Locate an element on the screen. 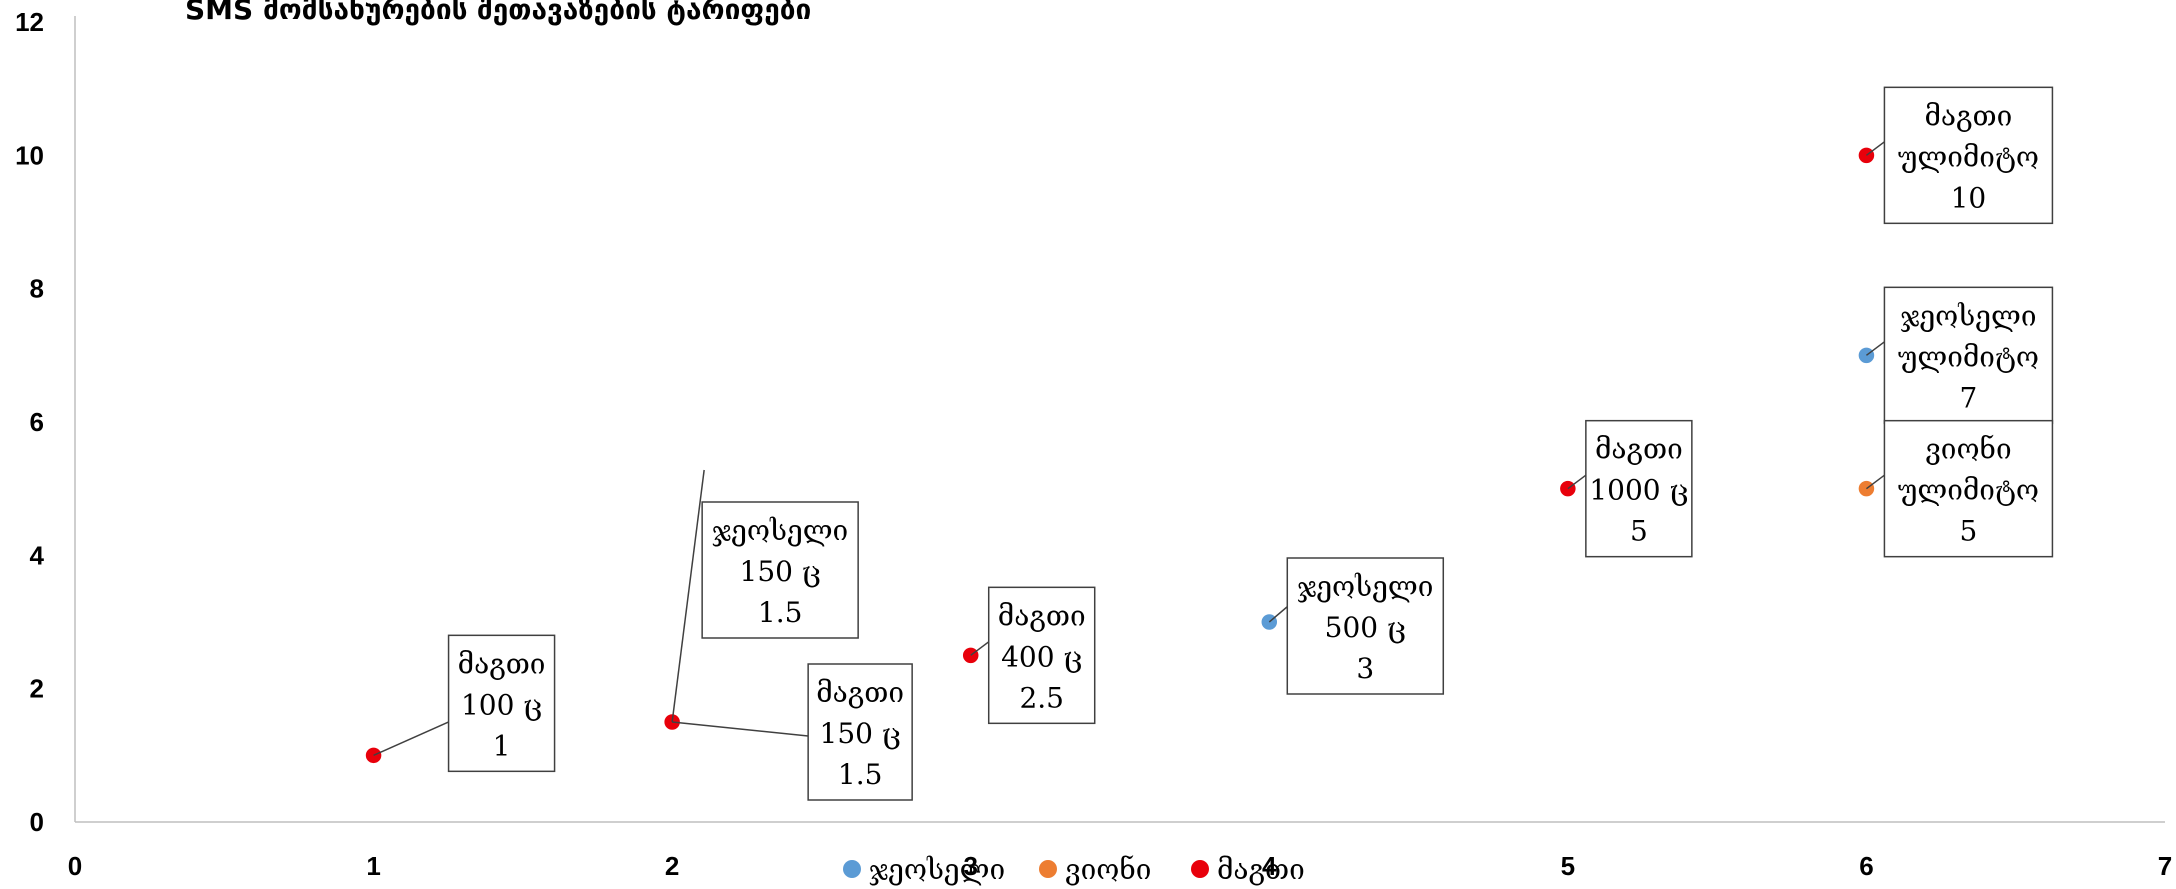 The image size is (2176, 889). y-tick-label: 8 is located at coordinates (37, 289).